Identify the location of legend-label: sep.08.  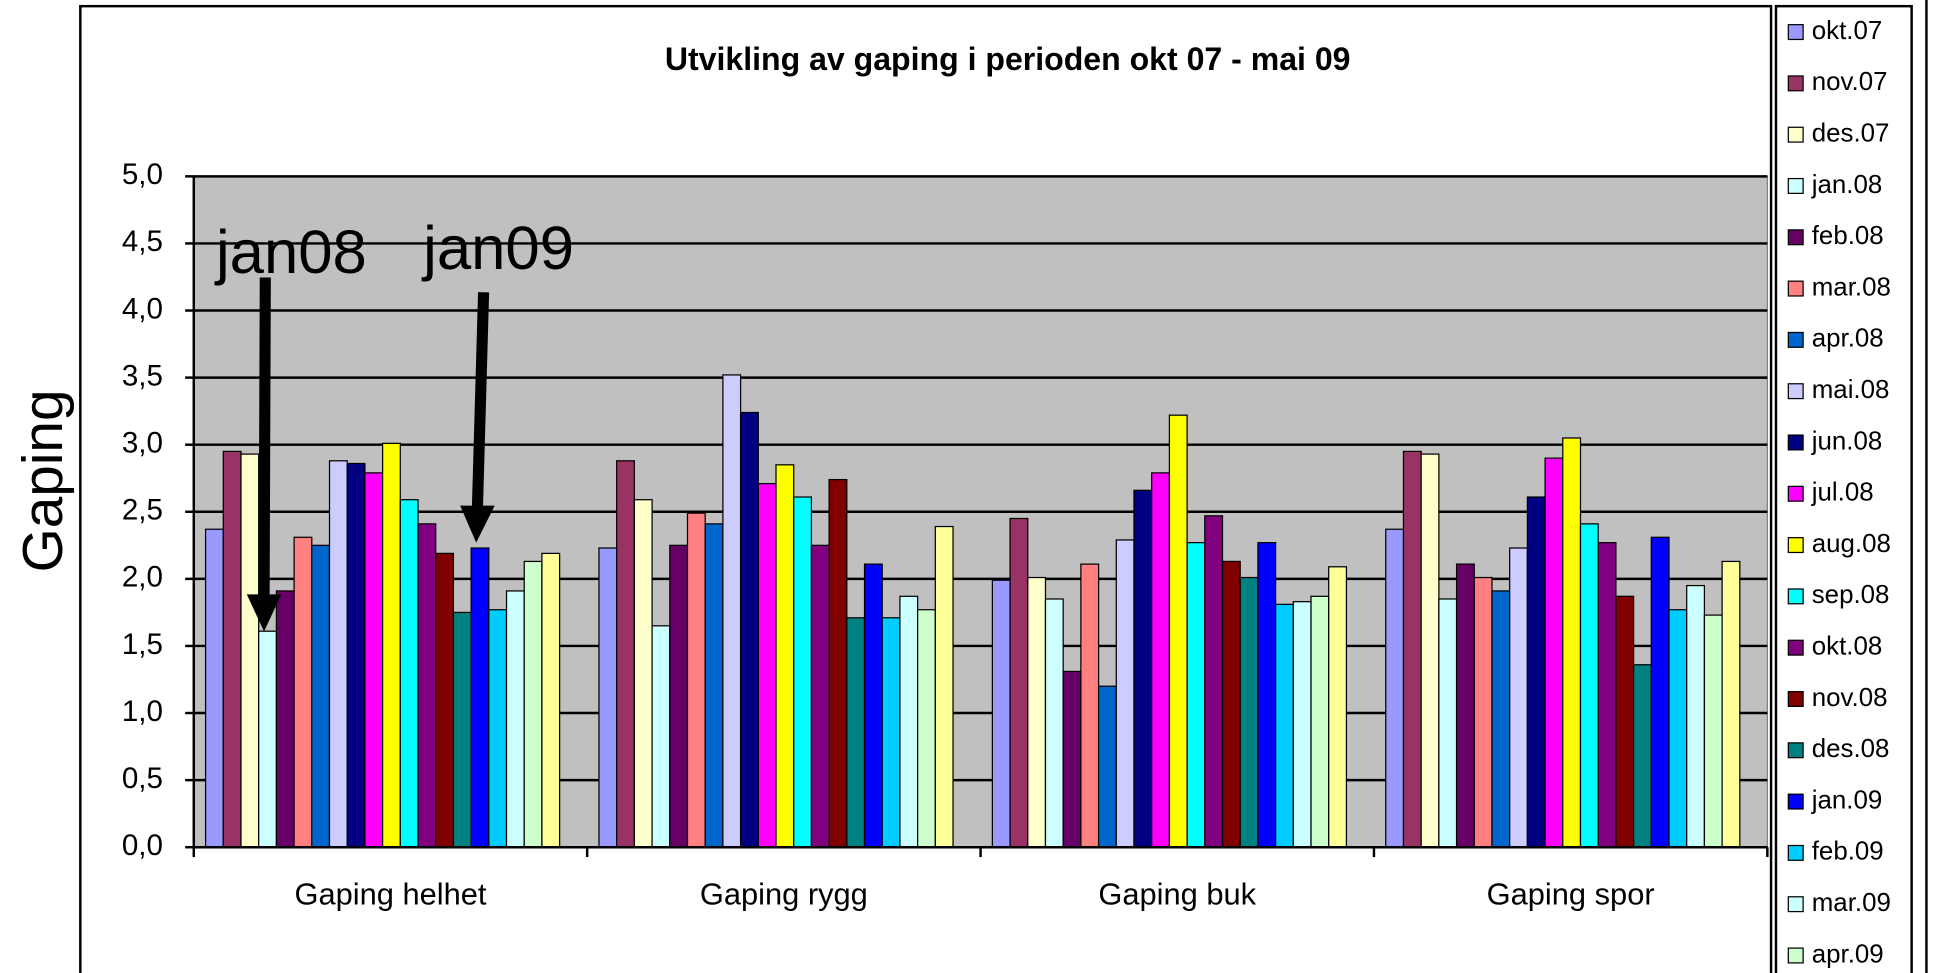
(1851, 595).